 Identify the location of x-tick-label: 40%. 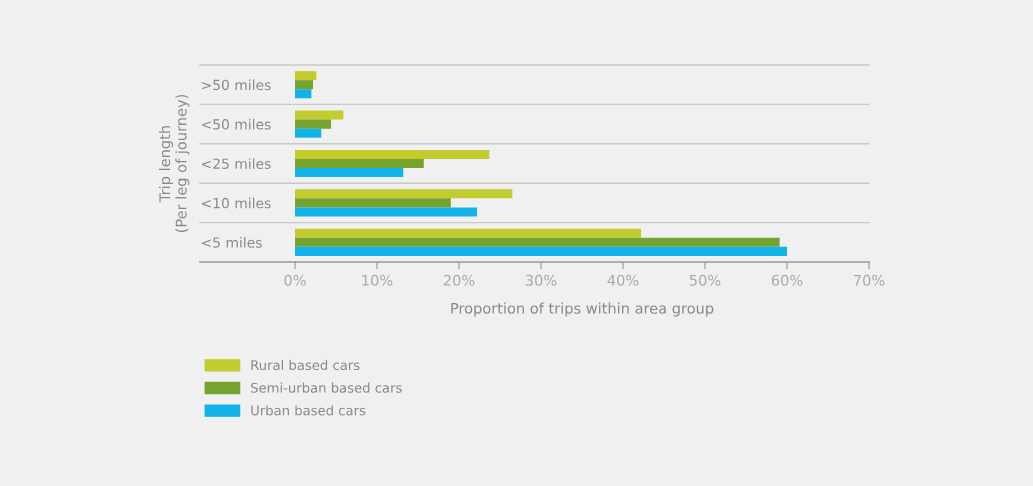
(623, 280).